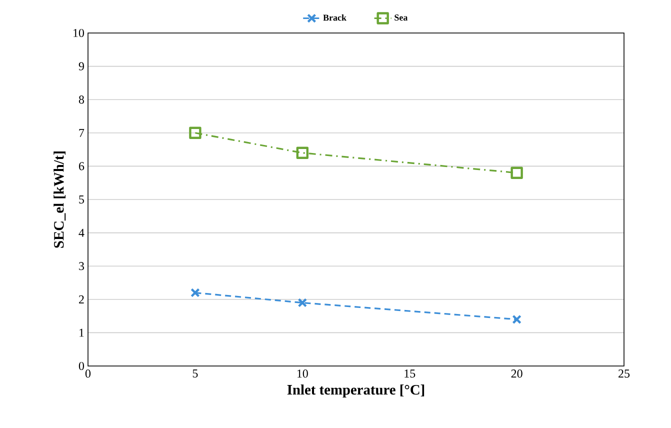  Describe the element at coordinates (302, 374) in the screenshot. I see `x-tick-label: 10` at that location.